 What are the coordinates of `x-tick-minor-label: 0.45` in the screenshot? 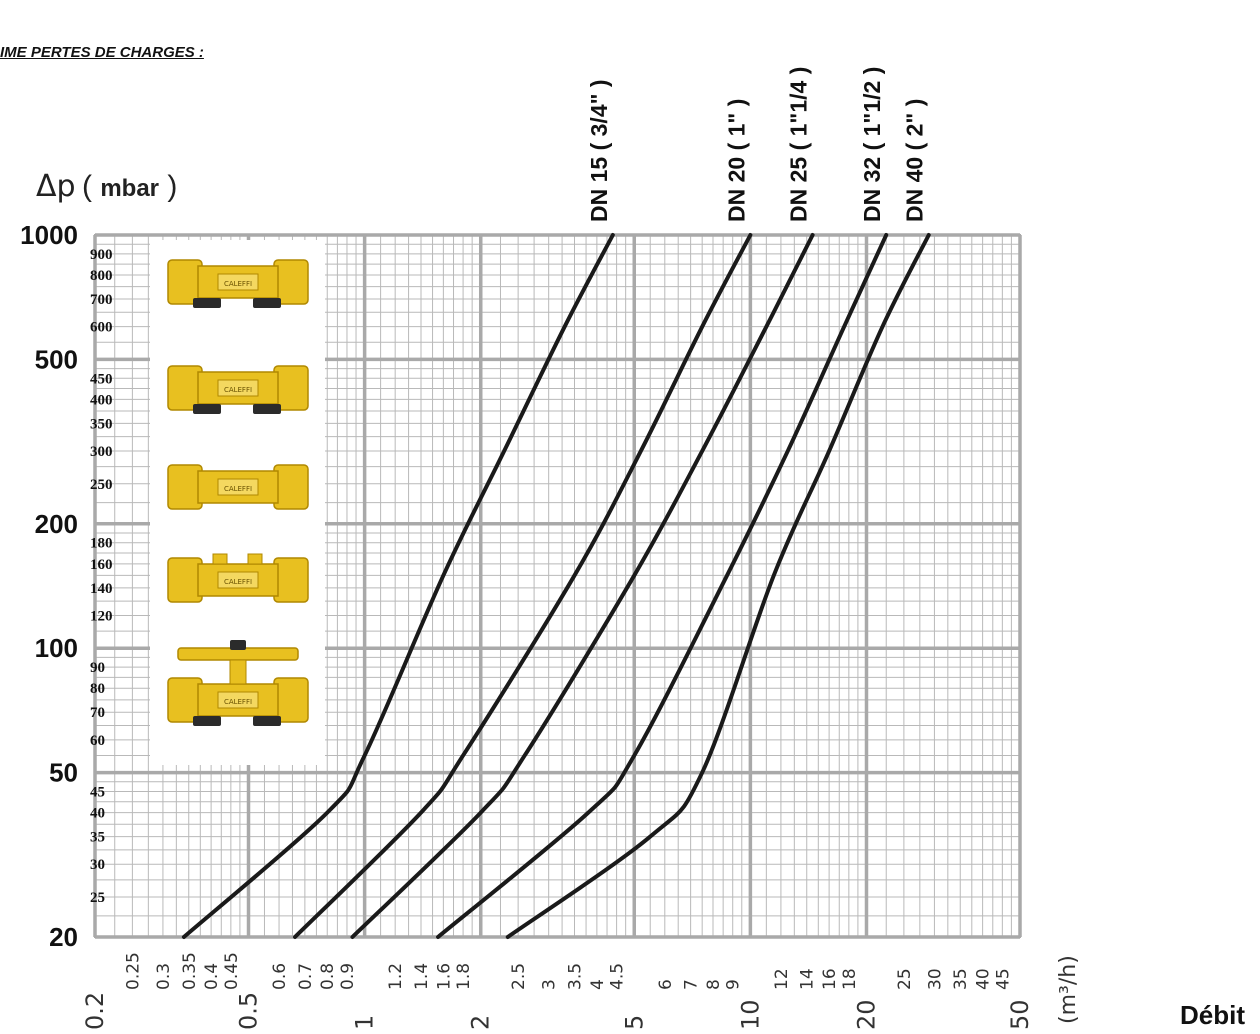 It's located at (232, 971).